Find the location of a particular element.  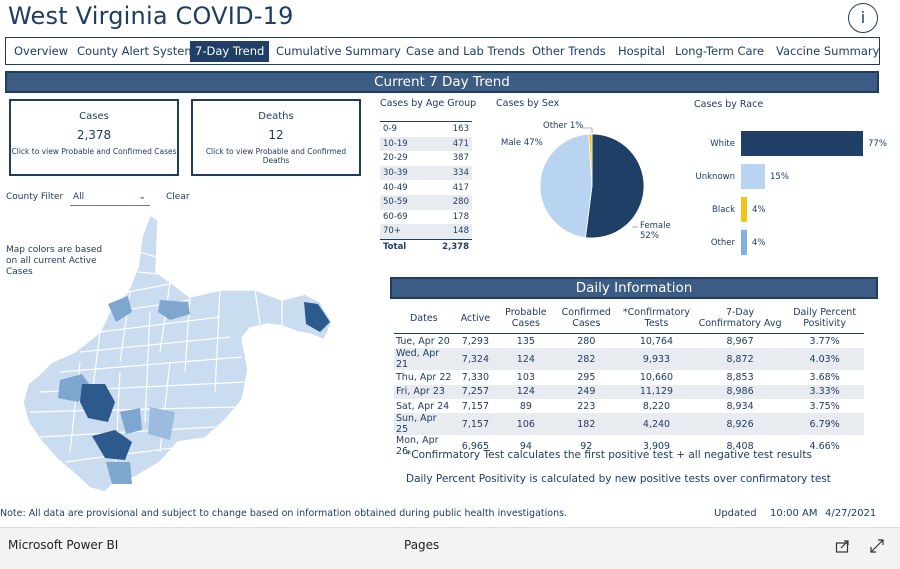

cell-probable: 124 is located at coordinates (526, 359).